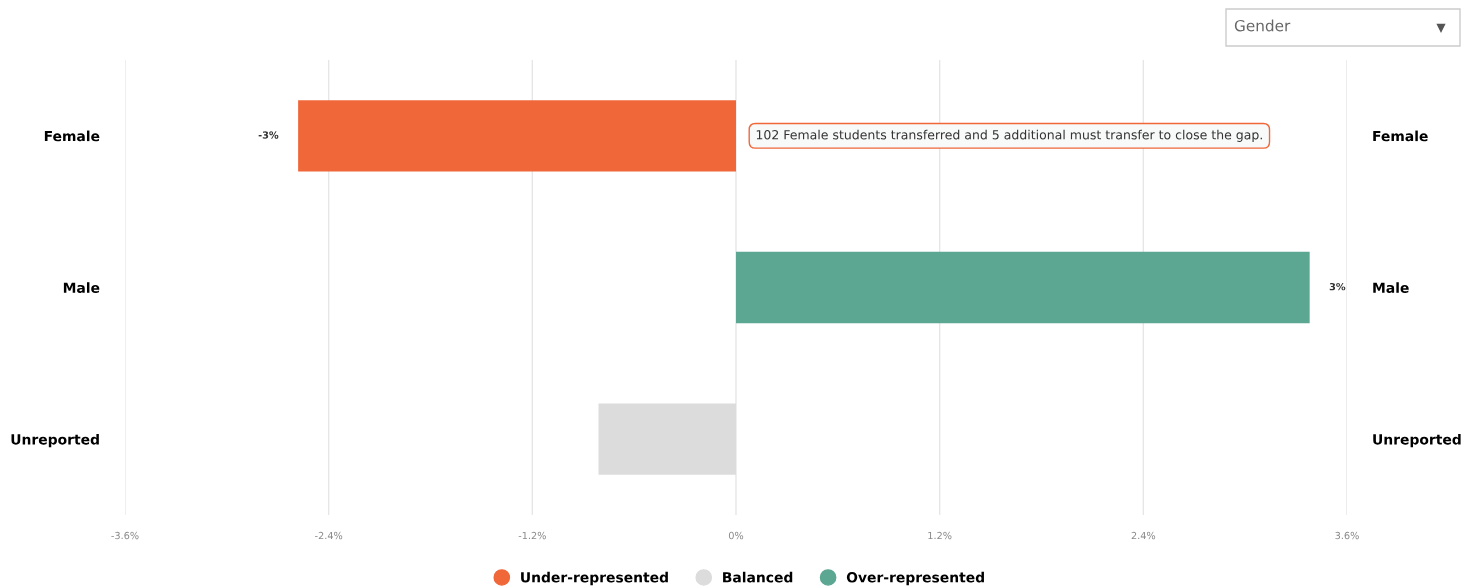 This screenshot has width=1473, height=586. I want to click on x-tick-label: -3.6%, so click(125, 535).